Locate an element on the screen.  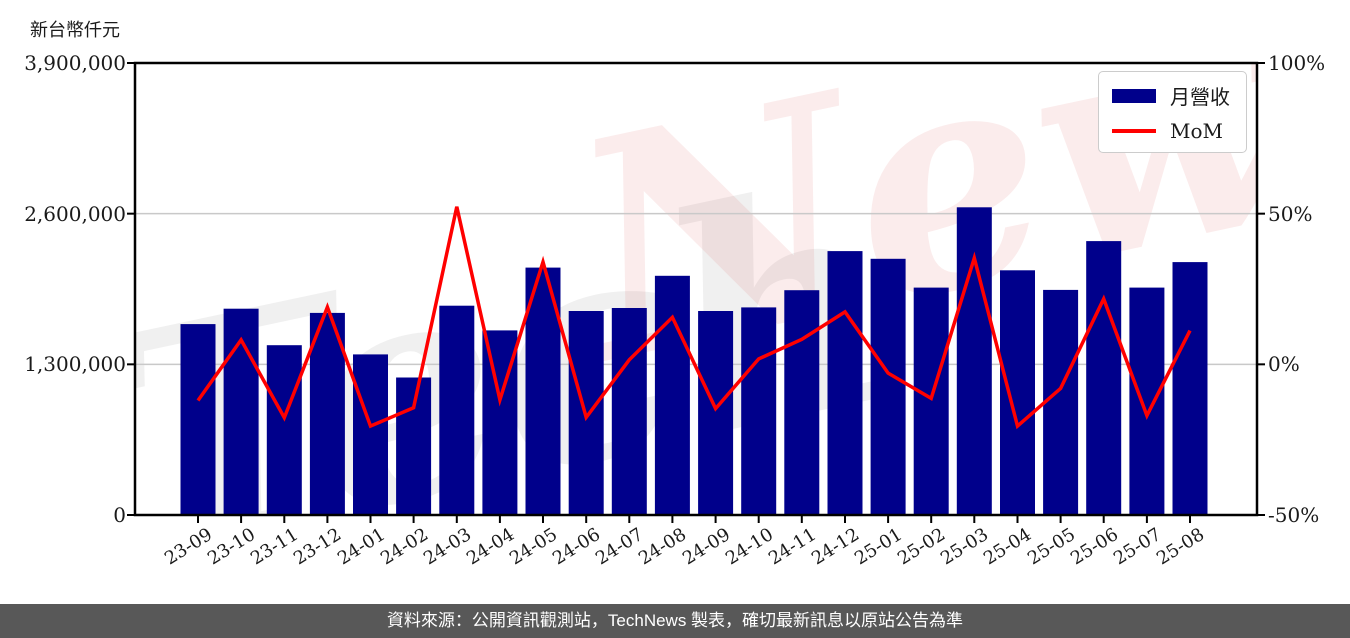
x-tick-label: 24-05 is located at coordinates (534, 547).